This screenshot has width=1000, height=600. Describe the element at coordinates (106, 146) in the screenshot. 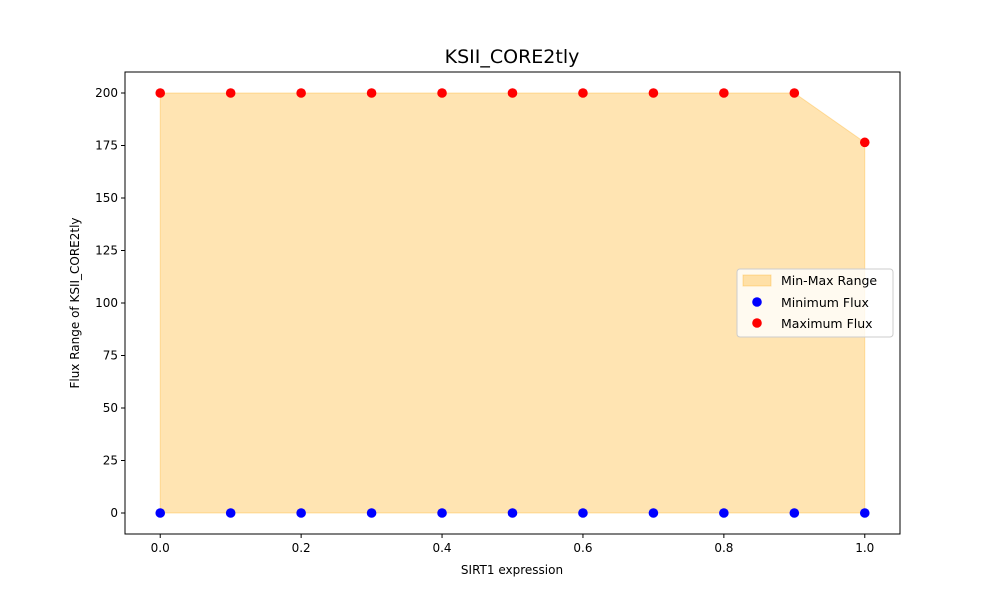

I see `y-tick-label: 175` at that location.